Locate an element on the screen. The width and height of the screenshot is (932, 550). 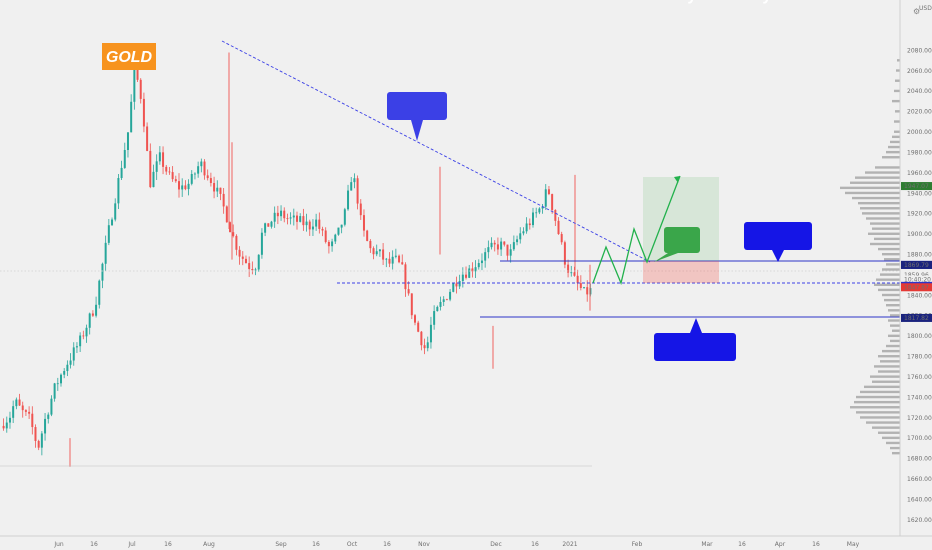
x-tick-label: Oct is located at coordinates (352, 544).